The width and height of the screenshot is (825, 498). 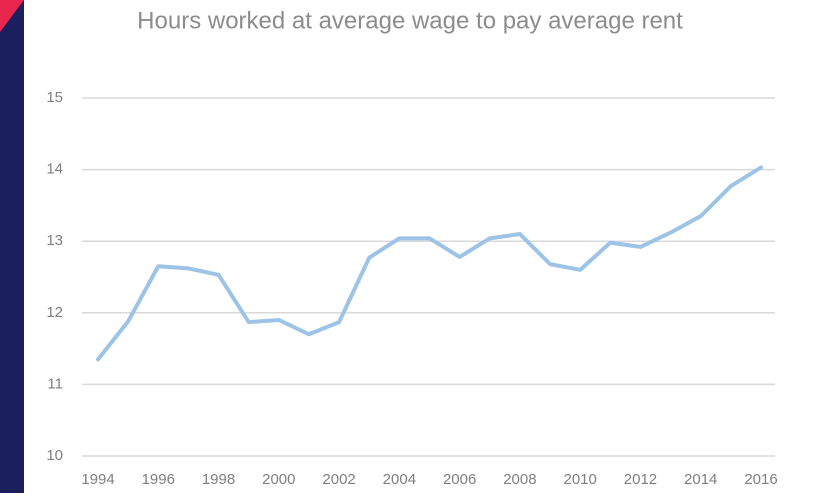 I want to click on x-tick-label: 1996, so click(x=158, y=479).